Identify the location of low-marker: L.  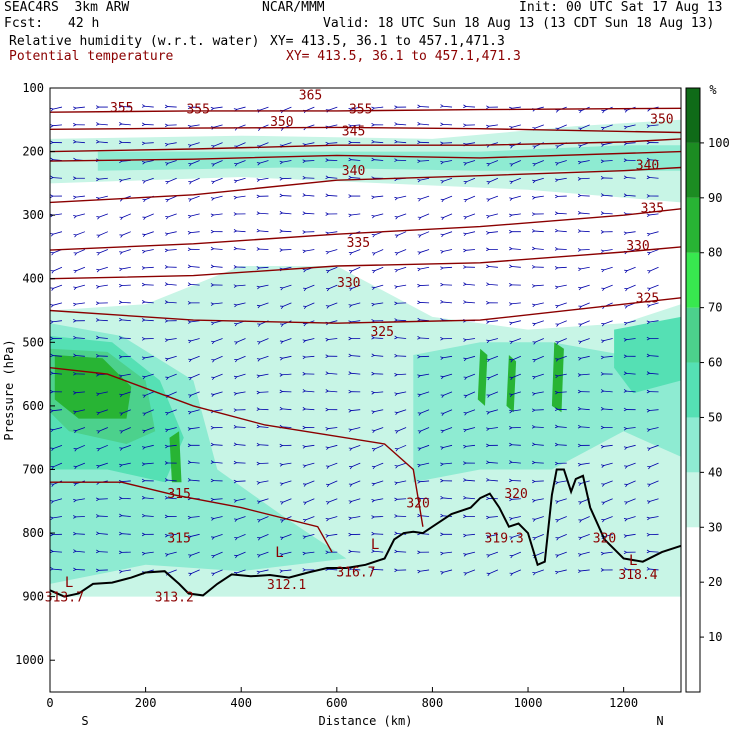
(633, 561).